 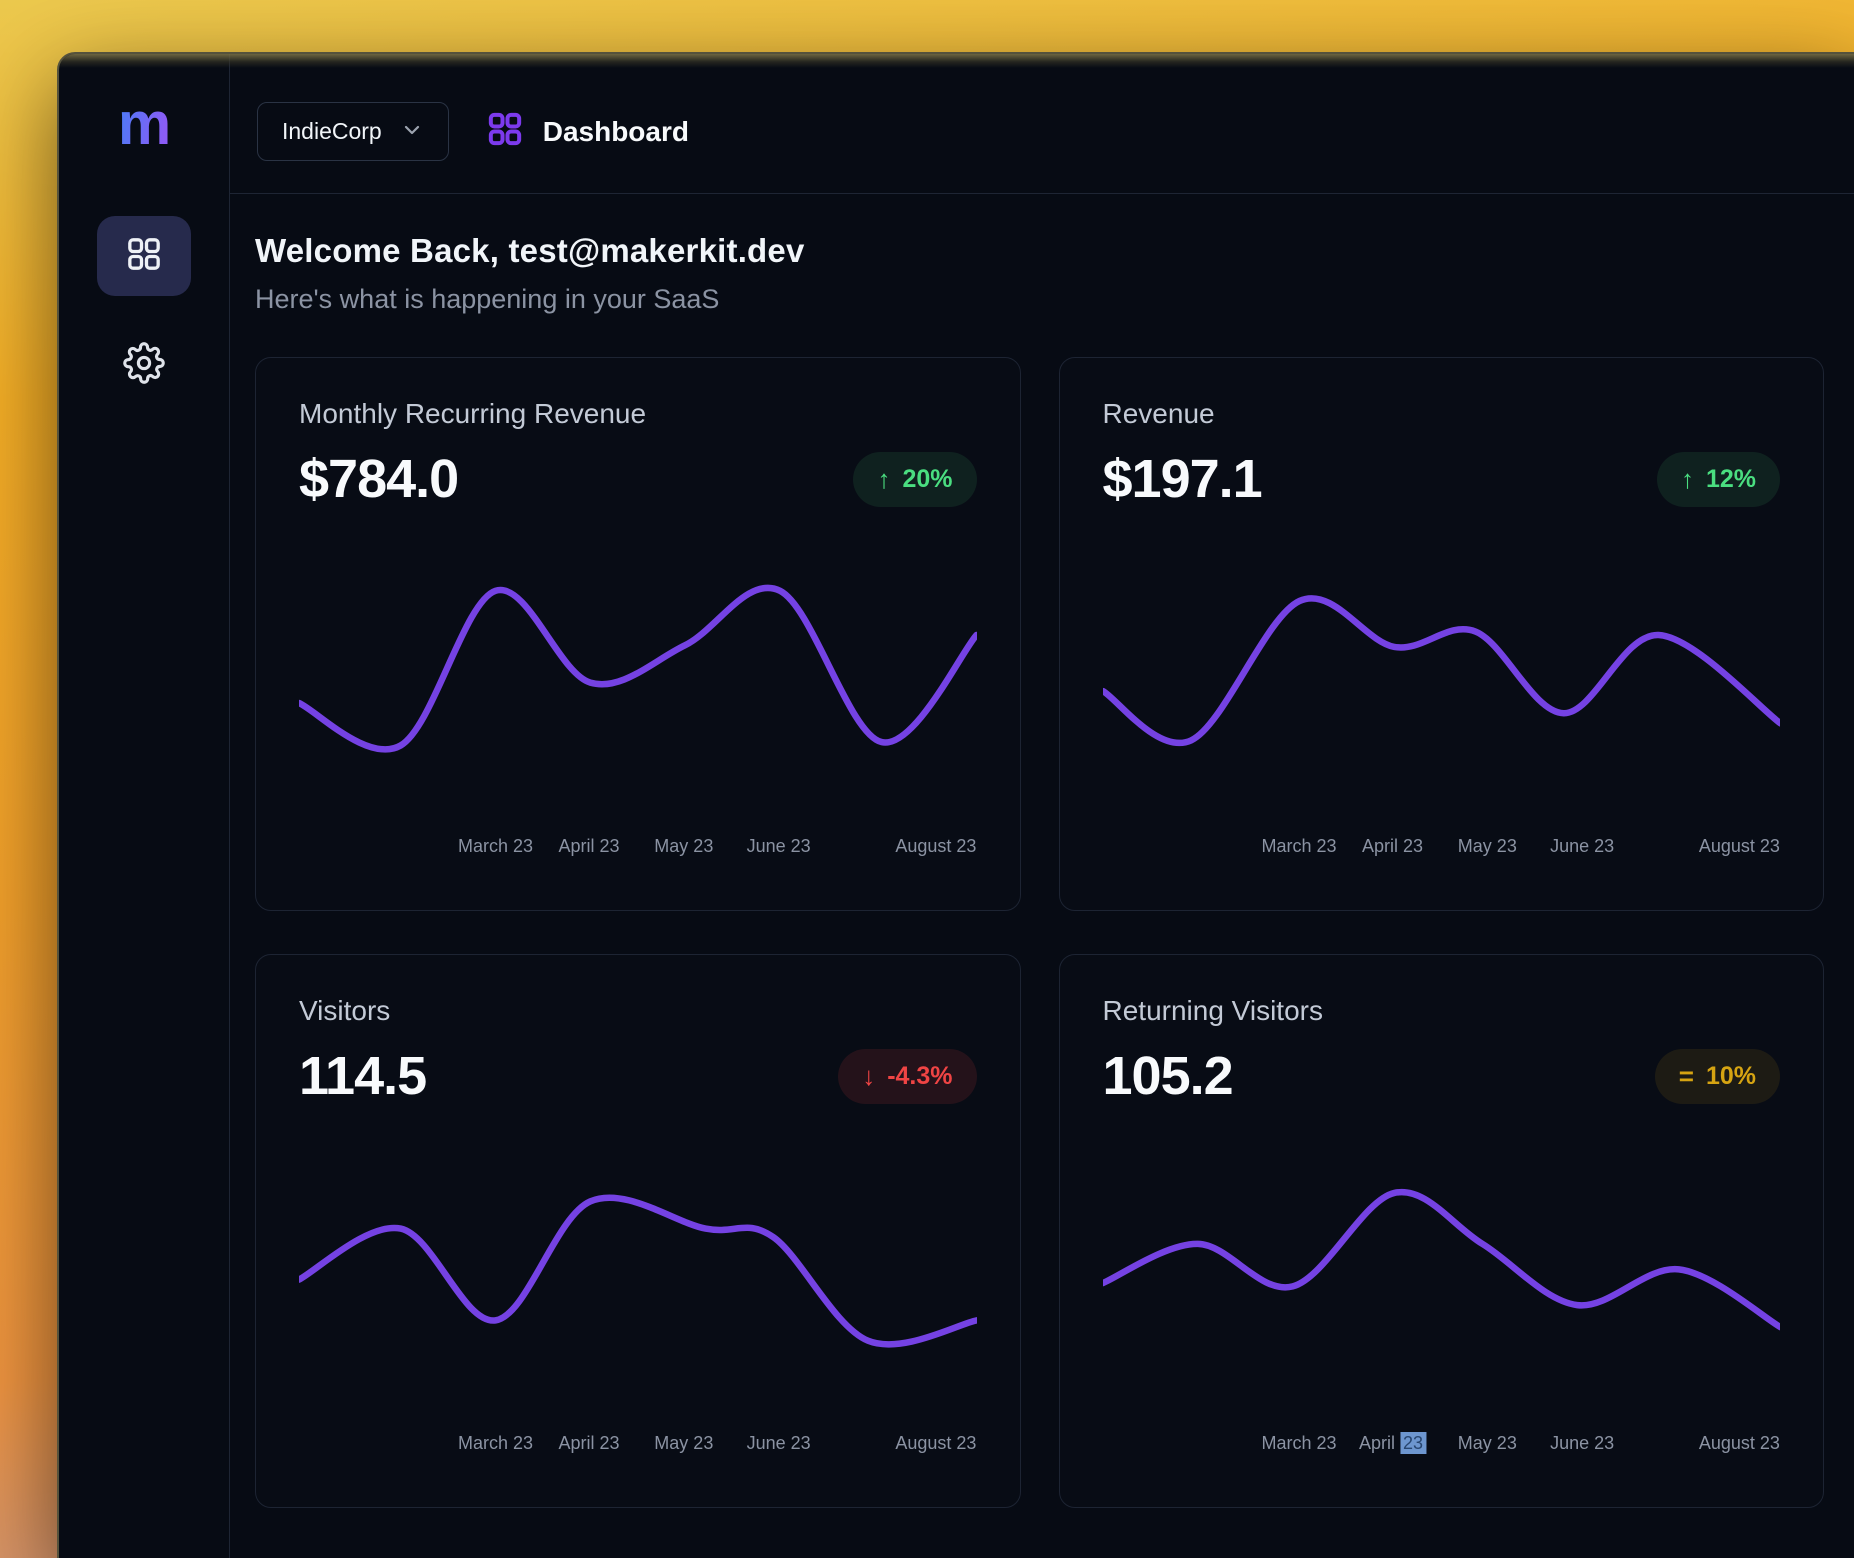 I want to click on trend-badge: ↑ 12%, so click(x=1718, y=479).